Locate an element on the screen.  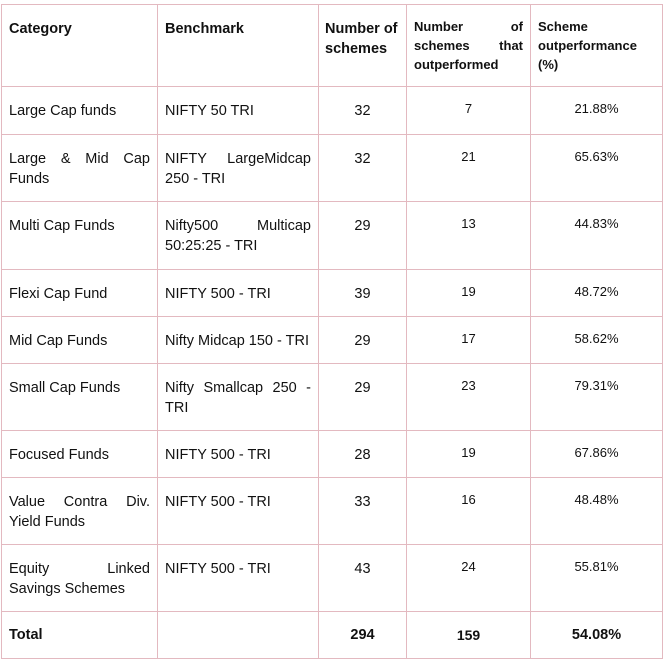
pct-cell: 65.63% is located at coordinates (596, 168).